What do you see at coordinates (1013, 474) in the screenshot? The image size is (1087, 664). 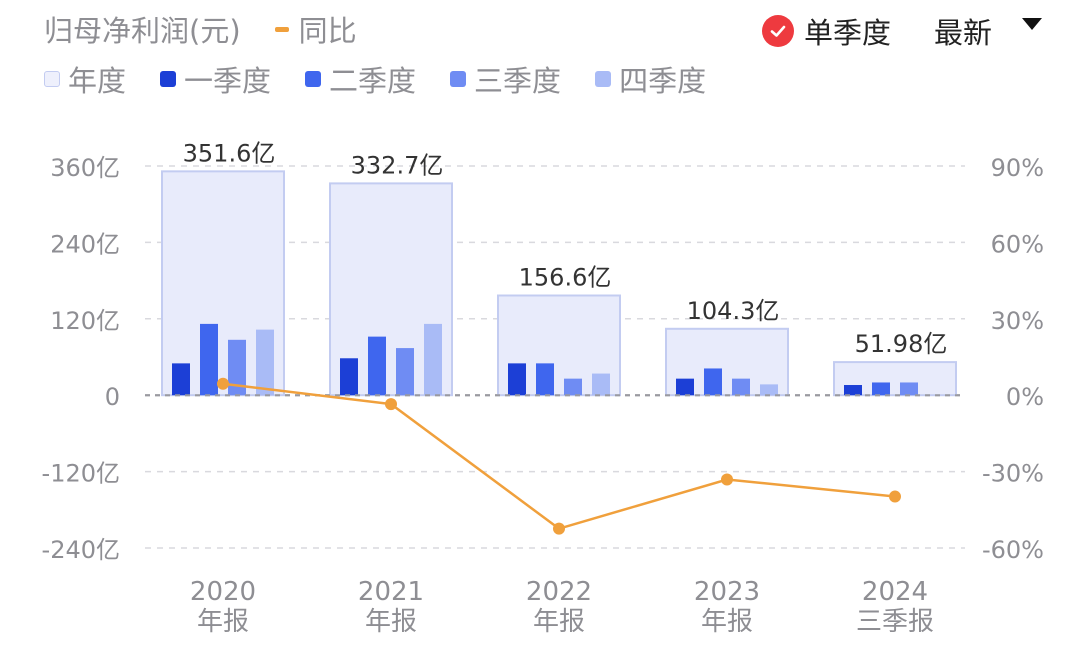 I see `y-right-tick-label: -30%` at bounding box center [1013, 474].